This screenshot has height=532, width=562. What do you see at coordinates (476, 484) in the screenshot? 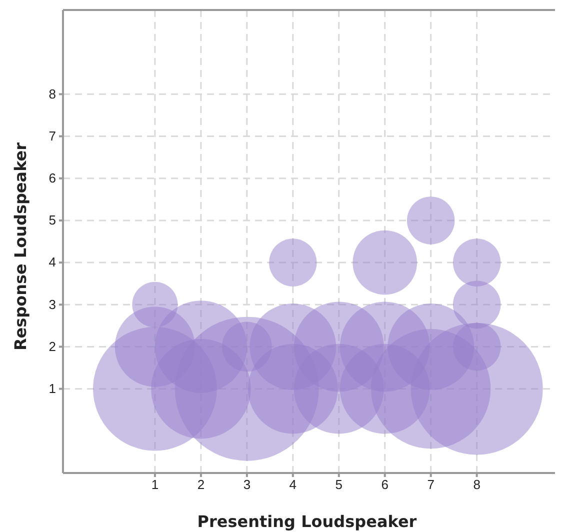
I see `x-tick-label: 8` at bounding box center [476, 484].